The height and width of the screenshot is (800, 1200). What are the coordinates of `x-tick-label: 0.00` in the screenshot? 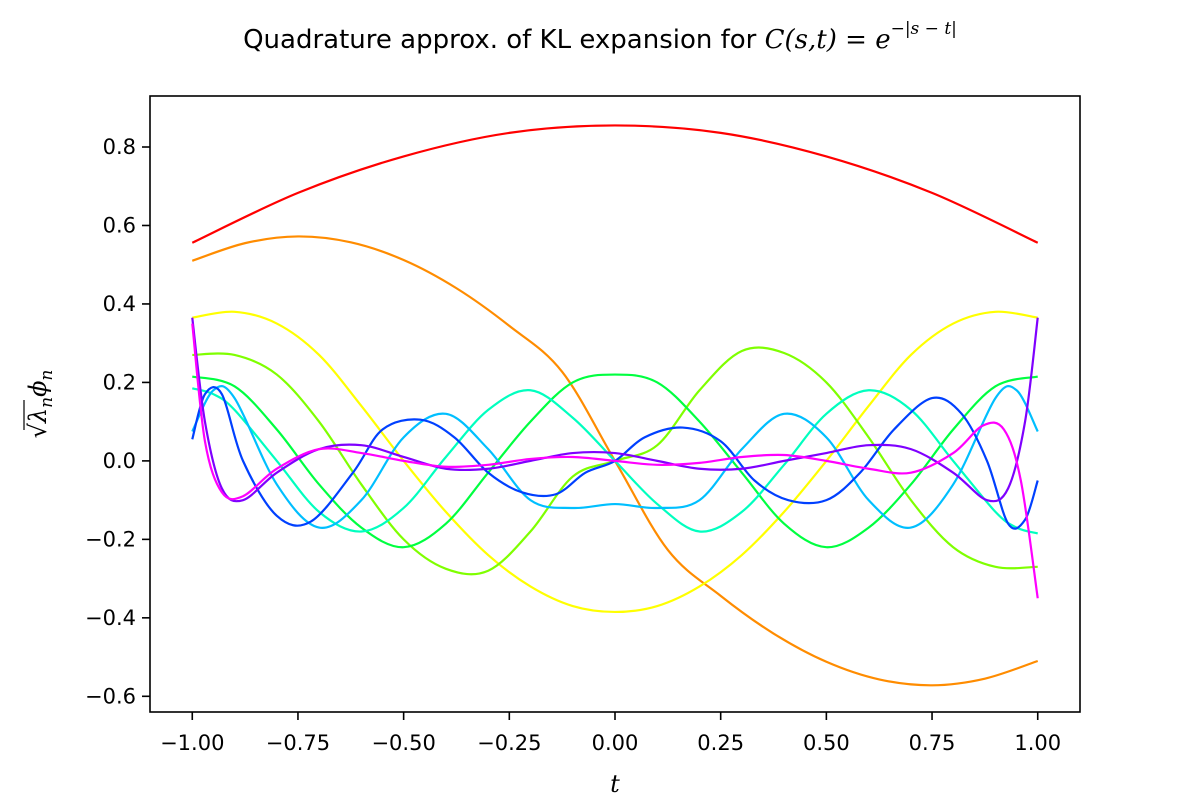 It's located at (615, 743).